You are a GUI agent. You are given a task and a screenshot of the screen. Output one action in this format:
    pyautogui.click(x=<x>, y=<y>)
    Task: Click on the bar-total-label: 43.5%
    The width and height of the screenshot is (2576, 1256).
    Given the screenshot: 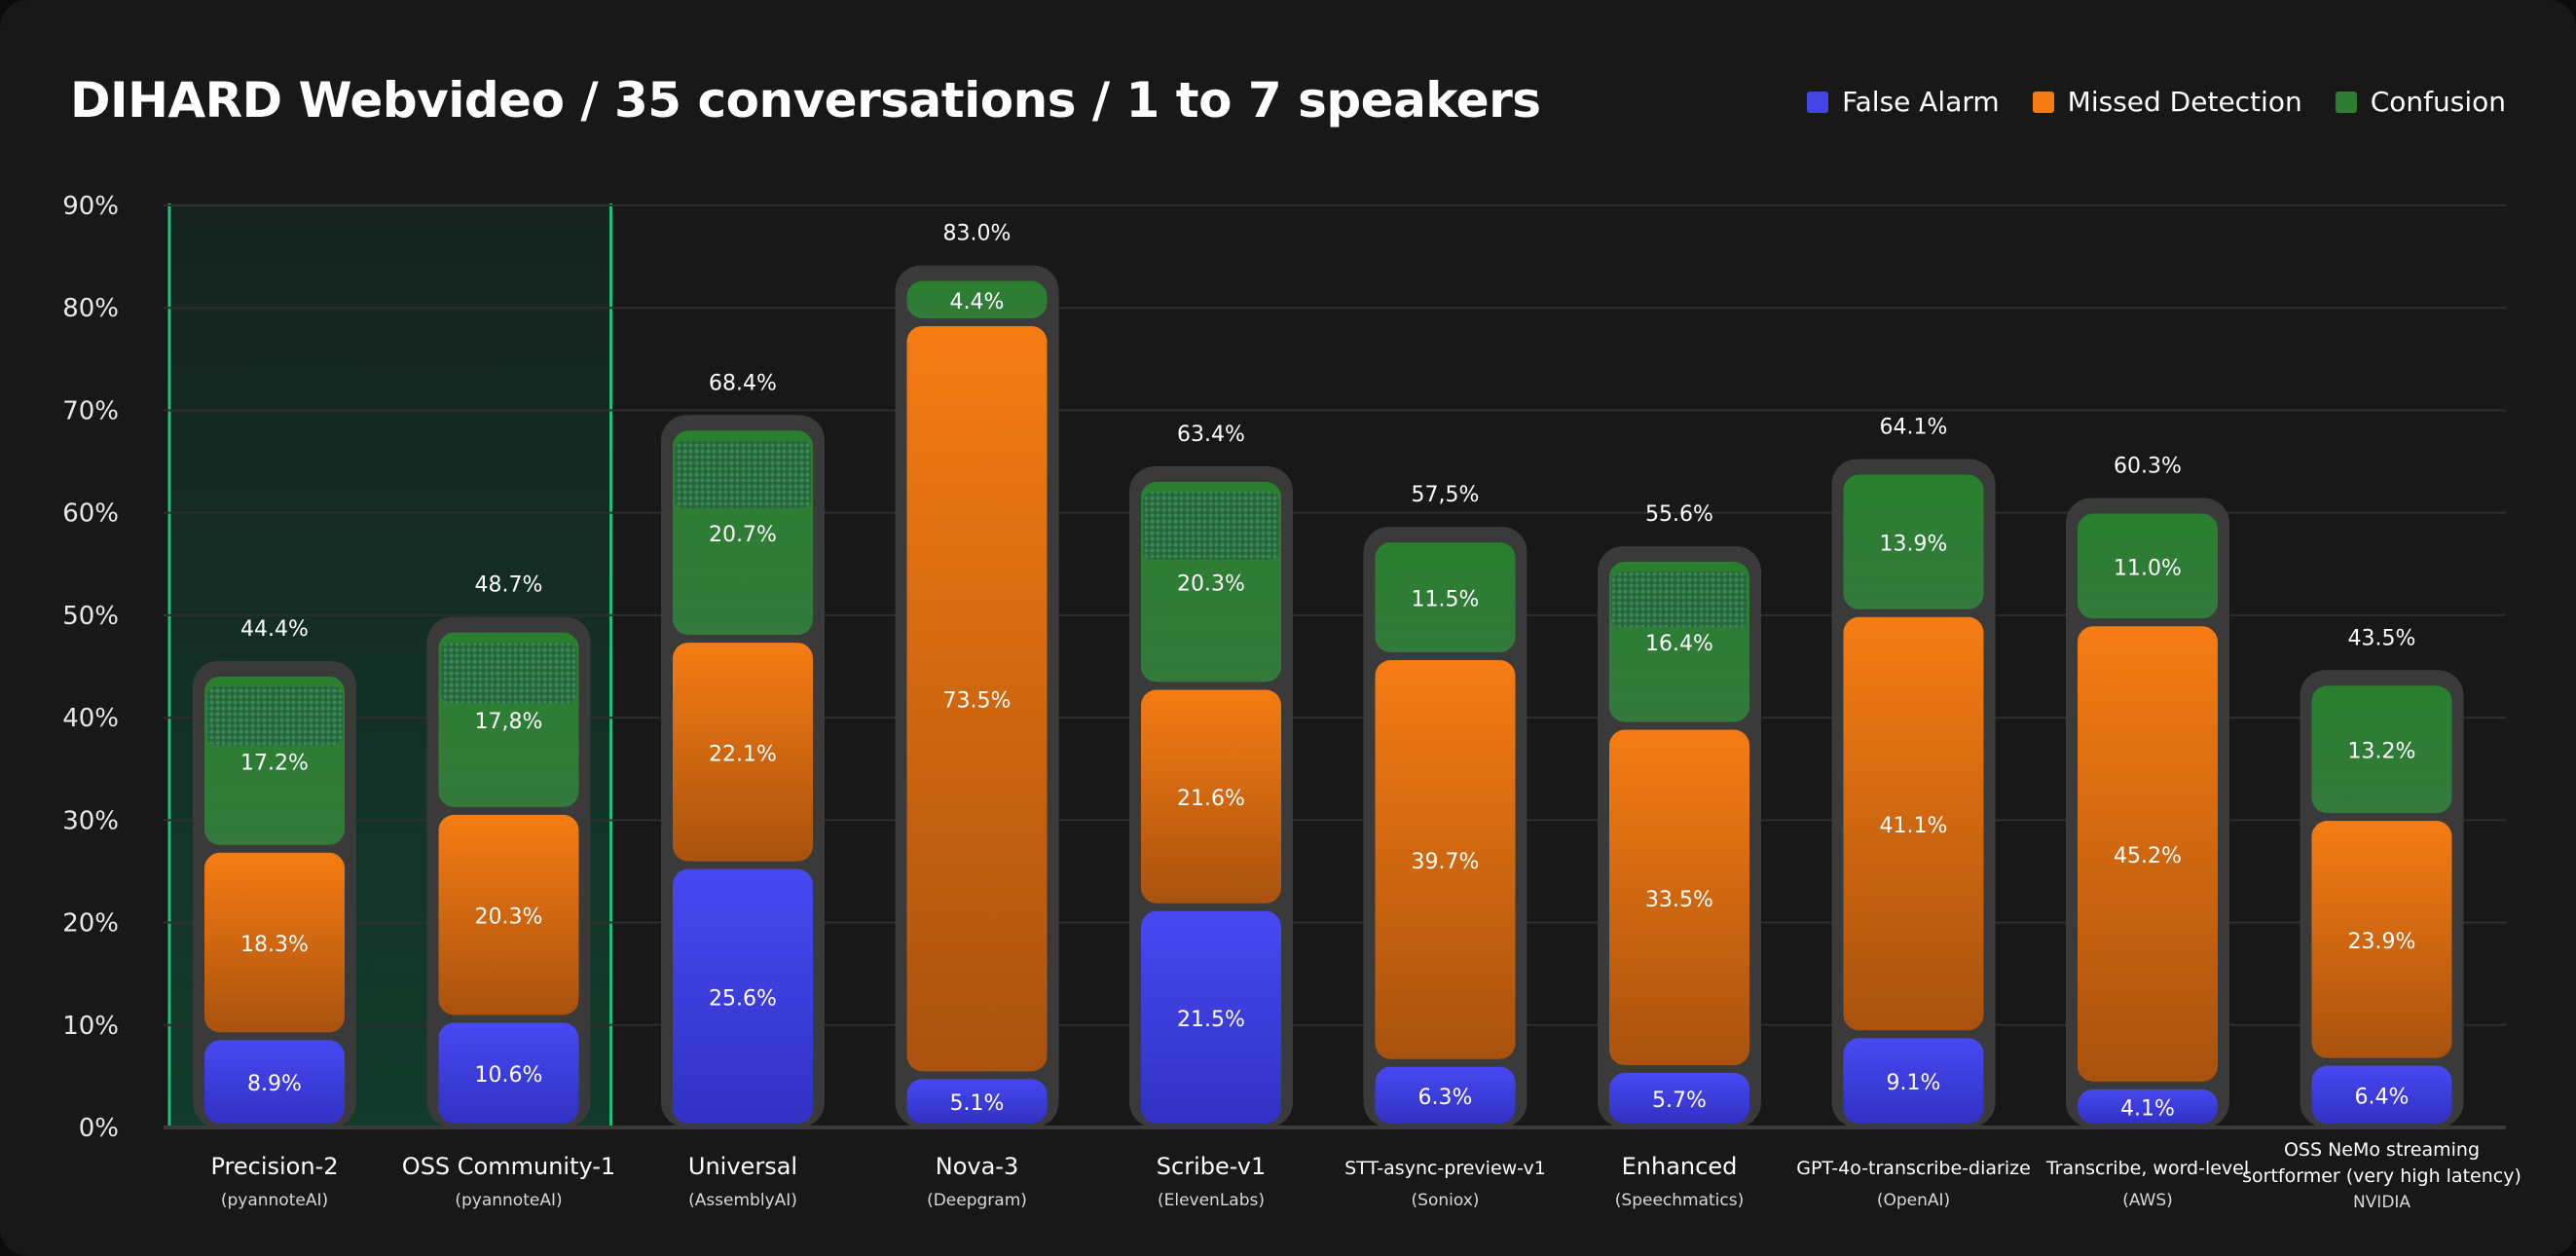 What is the action you would take?
    pyautogui.click(x=2382, y=638)
    